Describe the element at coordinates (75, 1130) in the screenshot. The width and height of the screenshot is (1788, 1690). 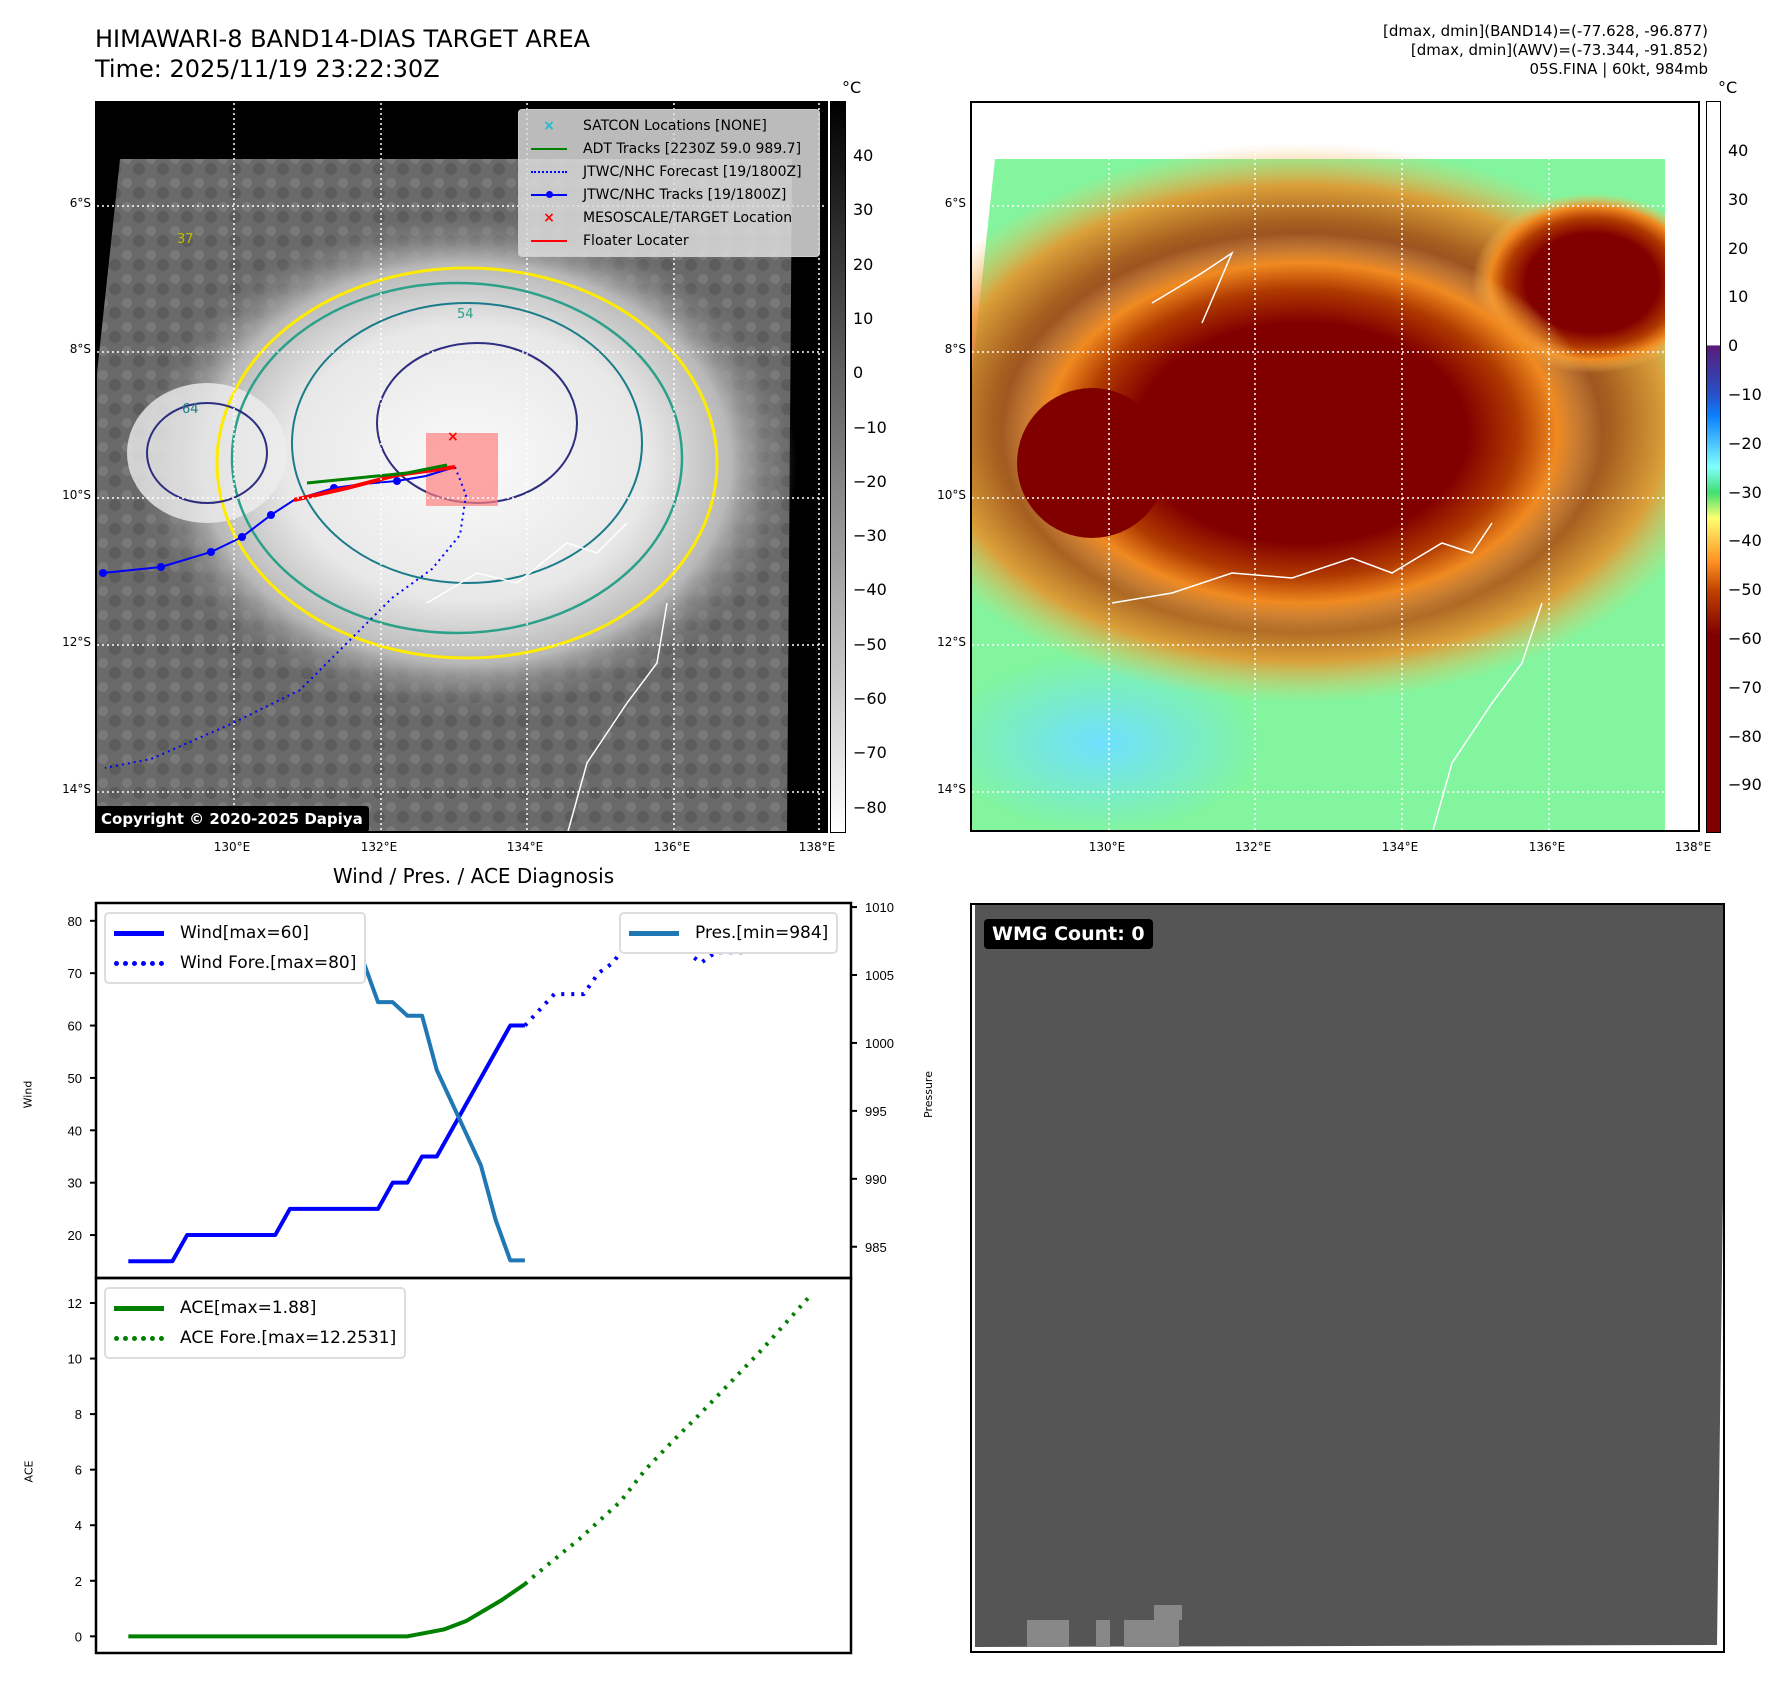
I see `y-tick-label: 40` at that location.